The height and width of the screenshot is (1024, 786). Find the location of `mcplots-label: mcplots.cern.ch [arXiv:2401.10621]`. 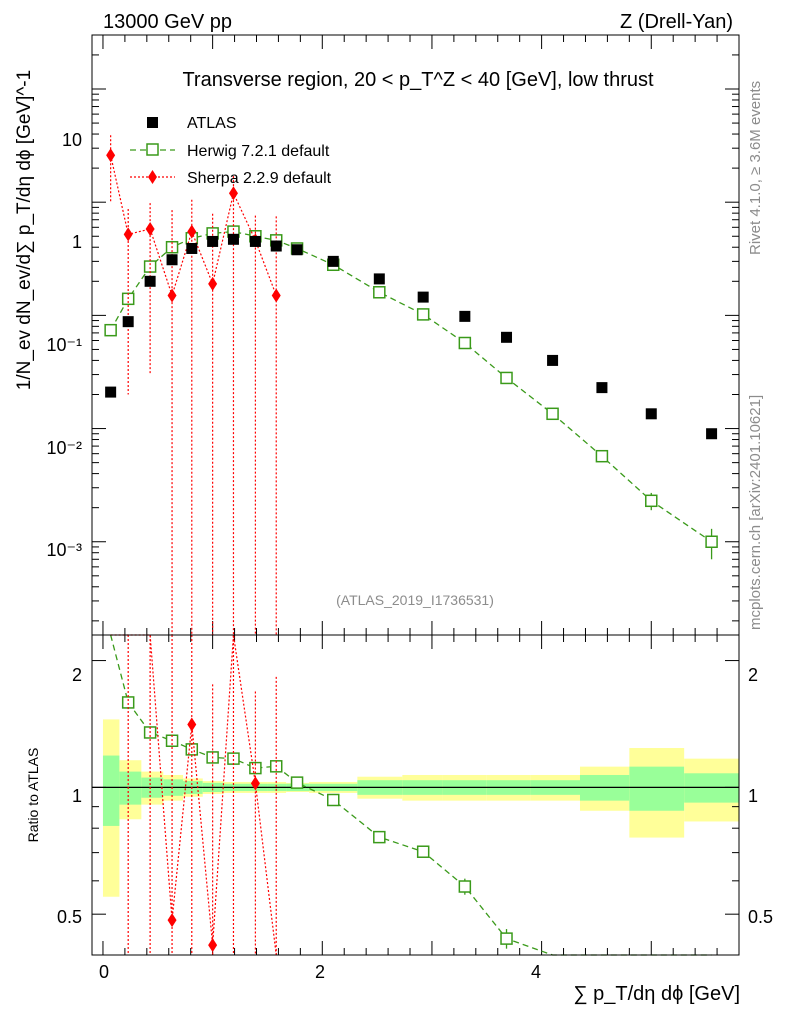

mcplots-label: mcplots.cern.ch [arXiv:2401.10621] is located at coordinates (755, 512).